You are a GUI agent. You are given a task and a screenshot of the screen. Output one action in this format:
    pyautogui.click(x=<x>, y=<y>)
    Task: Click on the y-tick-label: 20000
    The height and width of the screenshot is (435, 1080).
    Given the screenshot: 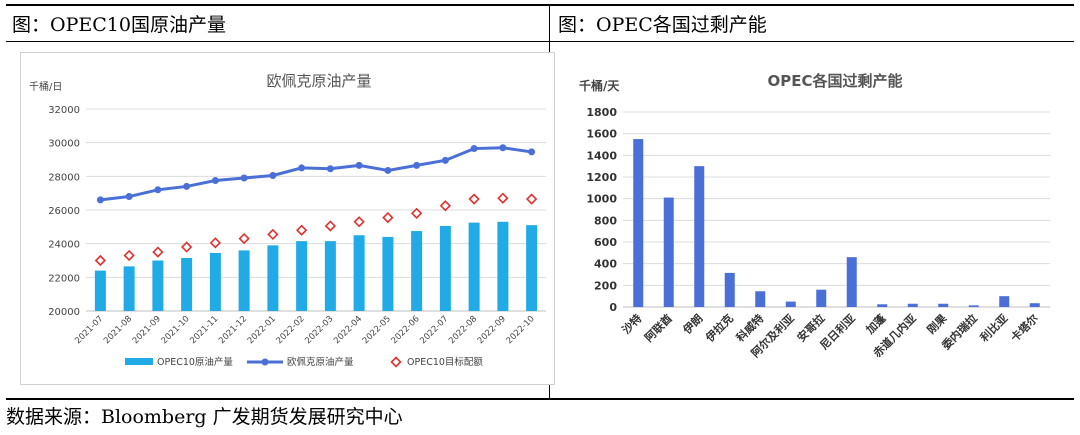 What is the action you would take?
    pyautogui.click(x=64, y=312)
    